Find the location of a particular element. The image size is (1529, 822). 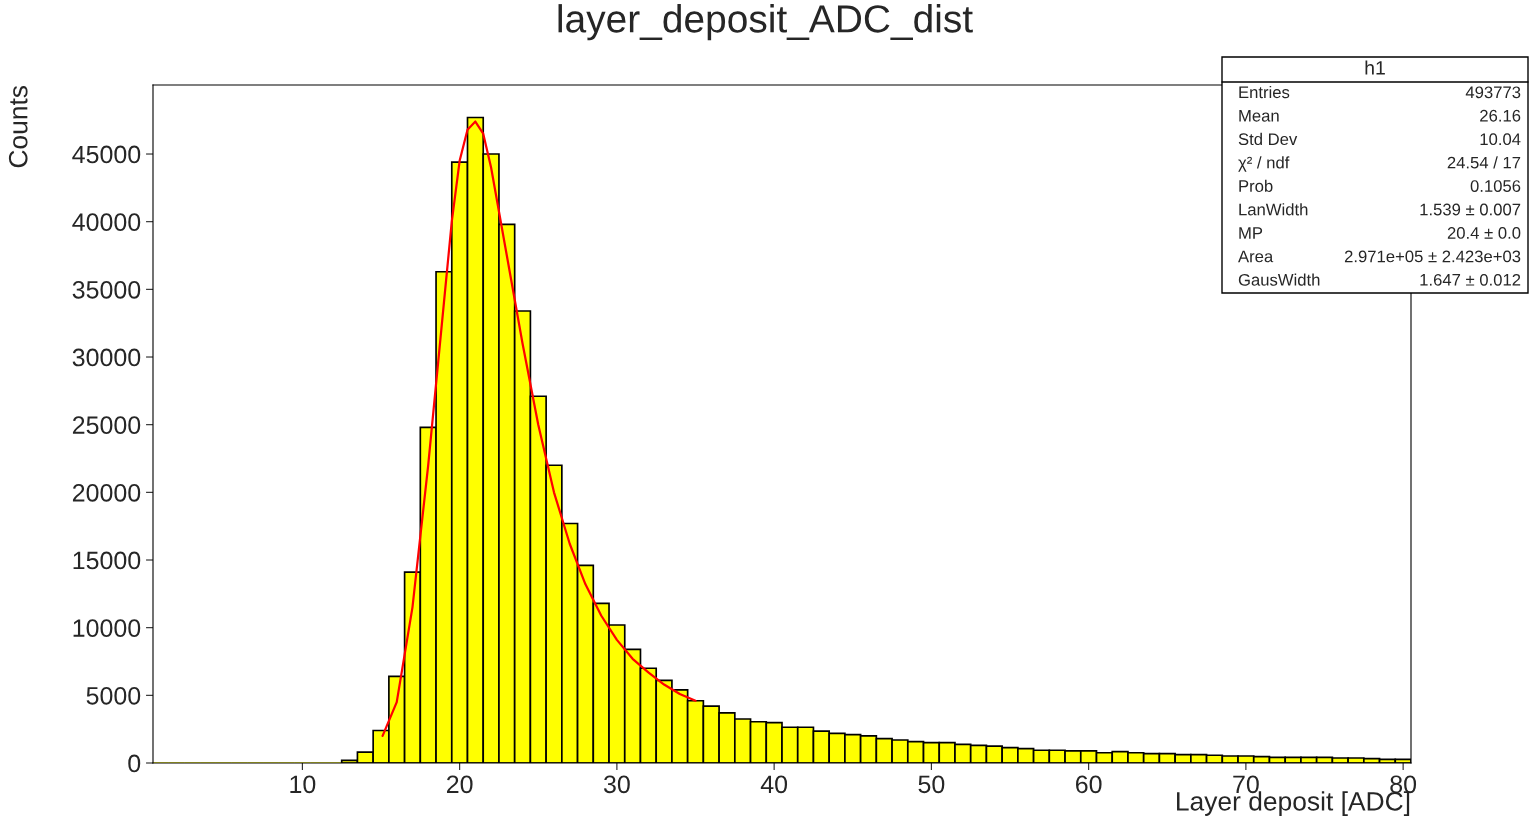

annotation: 2.971e+05 ± 2.423e+03 is located at coordinates (1432, 256).